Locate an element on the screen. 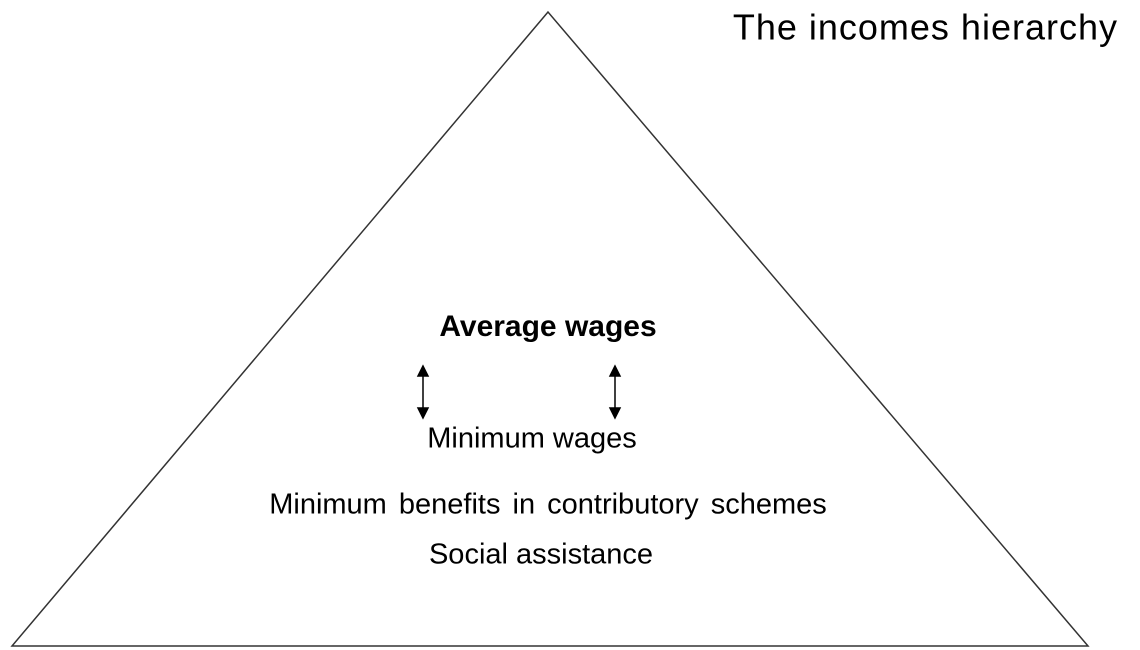  title: The incomes hierarchy is located at coordinates (925, 27).